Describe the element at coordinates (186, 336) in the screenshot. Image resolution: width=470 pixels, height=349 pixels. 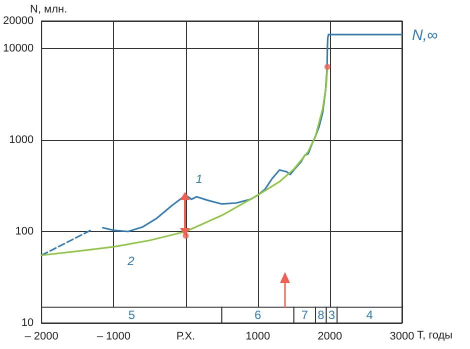
I see `x-tick-label: Р.Х.` at that location.